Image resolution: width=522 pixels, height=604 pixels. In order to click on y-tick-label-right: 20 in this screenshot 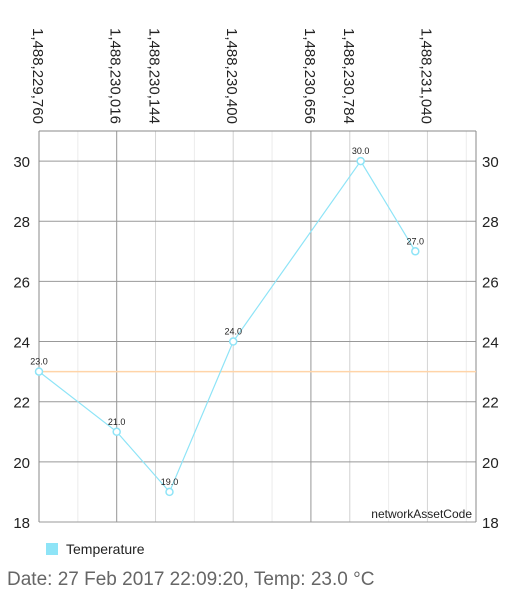, I will do `click(490, 463)`.